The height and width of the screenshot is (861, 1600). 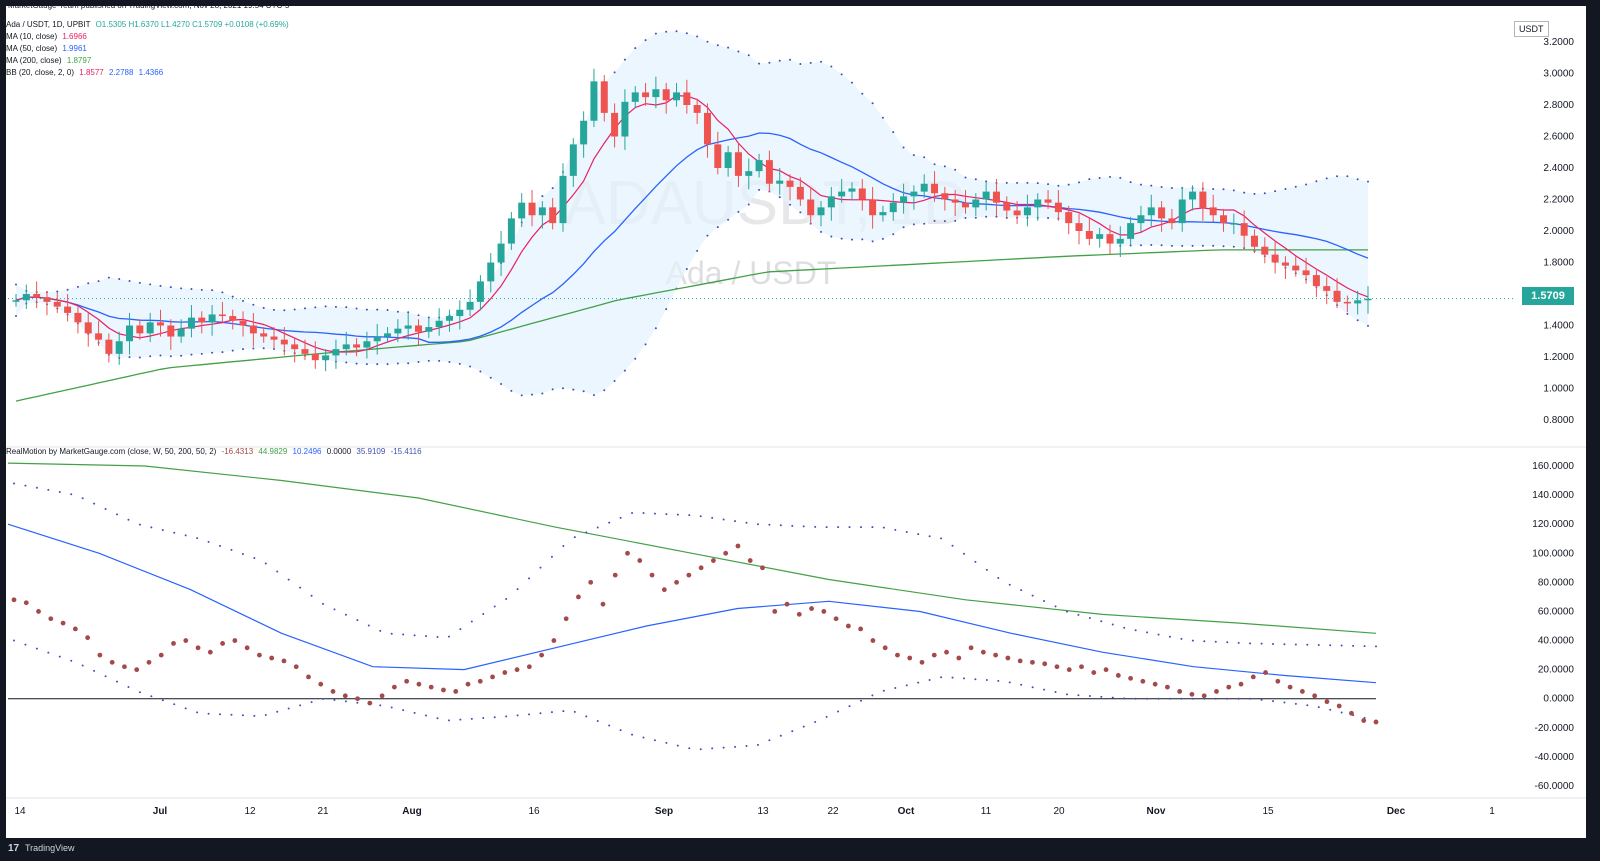 I want to click on currency-label: USDT, so click(x=1531, y=29).